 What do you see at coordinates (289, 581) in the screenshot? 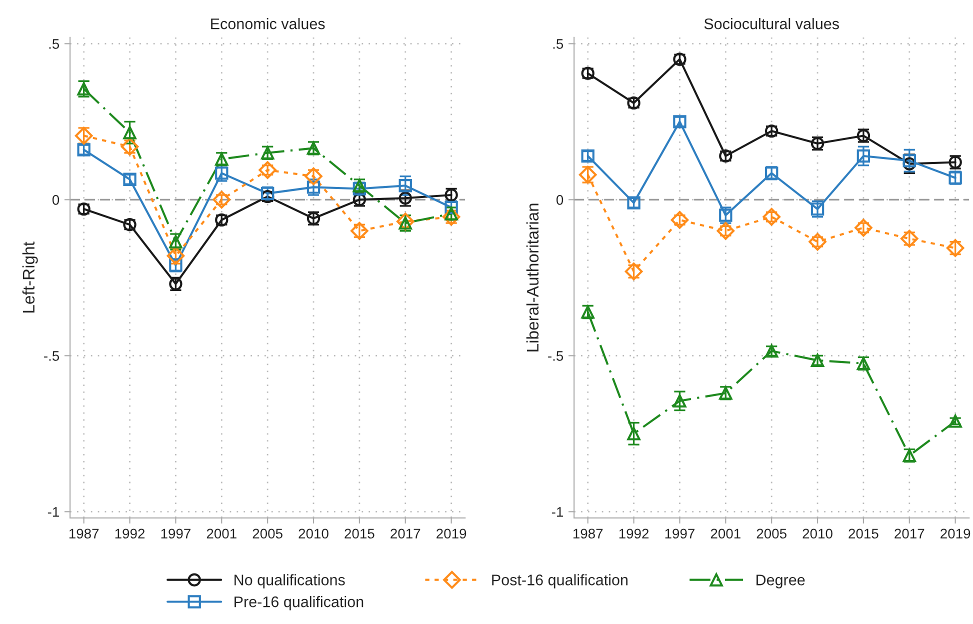
I see `legend-label: No qualifications` at bounding box center [289, 581].